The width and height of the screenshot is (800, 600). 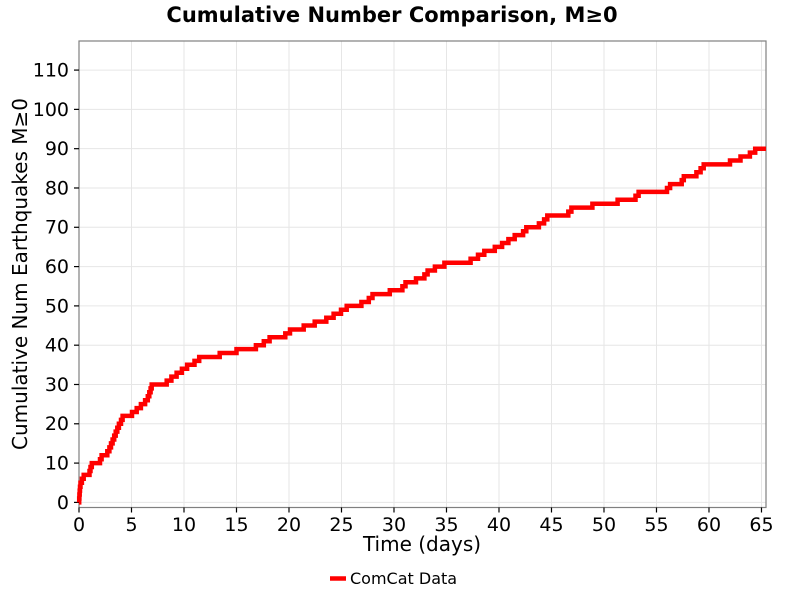 I want to click on y-tick-label: 90, so click(x=57, y=149).